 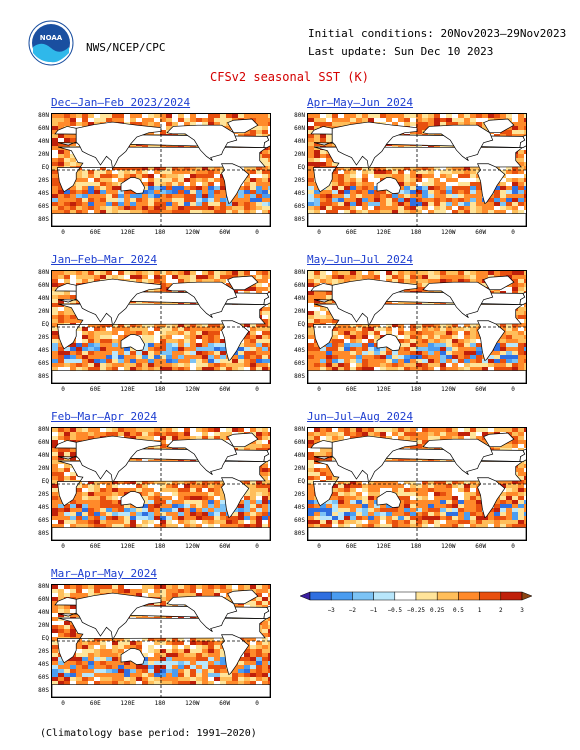 What do you see at coordinates (51, 38) in the screenshot?
I see `svg-text: NOAA` at bounding box center [51, 38].